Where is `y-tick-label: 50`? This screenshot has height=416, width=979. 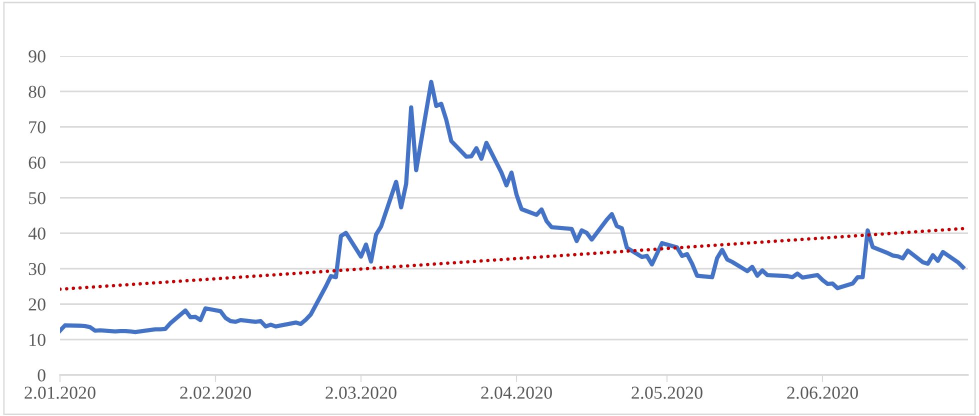 y-tick-label: 50 is located at coordinates (37, 198).